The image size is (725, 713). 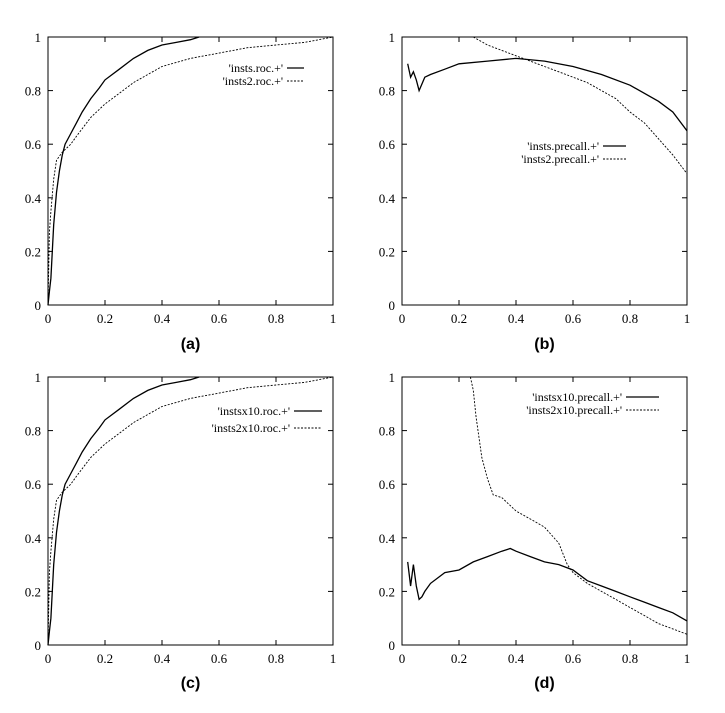 What do you see at coordinates (544, 683) in the screenshot?
I see `panel-d-caption: (d)` at bounding box center [544, 683].